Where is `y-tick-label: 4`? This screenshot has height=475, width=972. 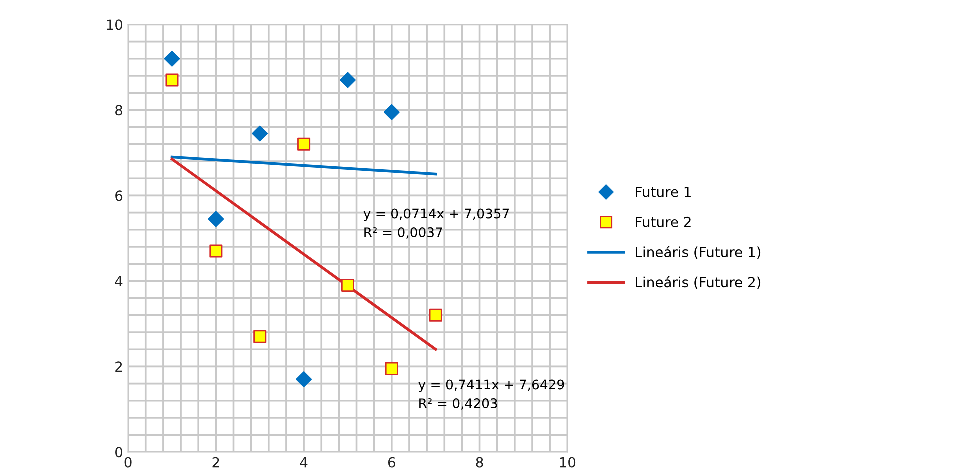
y-tick-label: 4 is located at coordinates (119, 281).